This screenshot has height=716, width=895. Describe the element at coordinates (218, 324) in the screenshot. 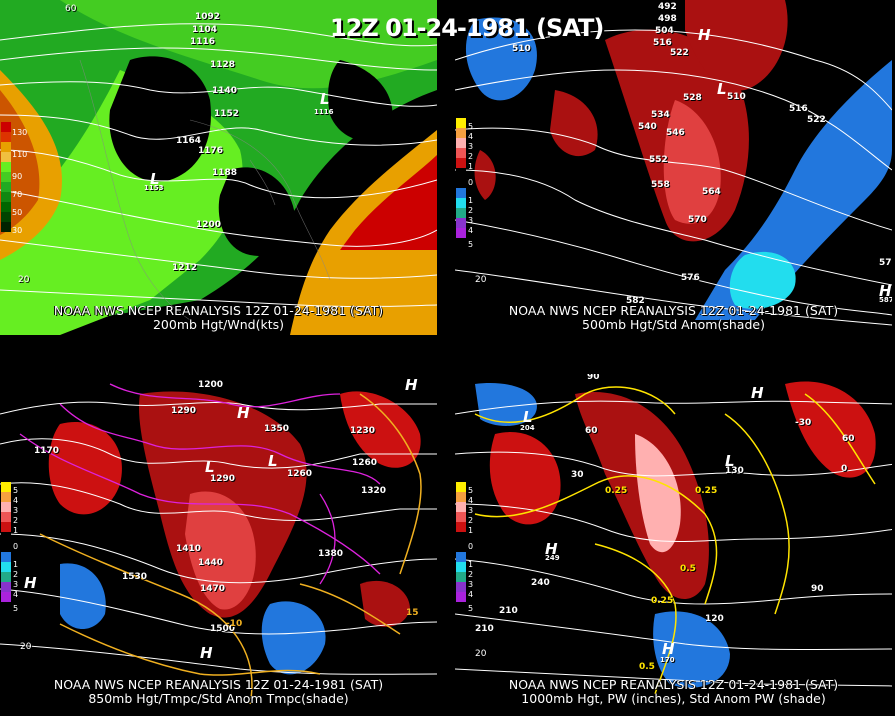

I see `panel-caption-line2: 200mb Hgt/Wnd(kts)` at that location.